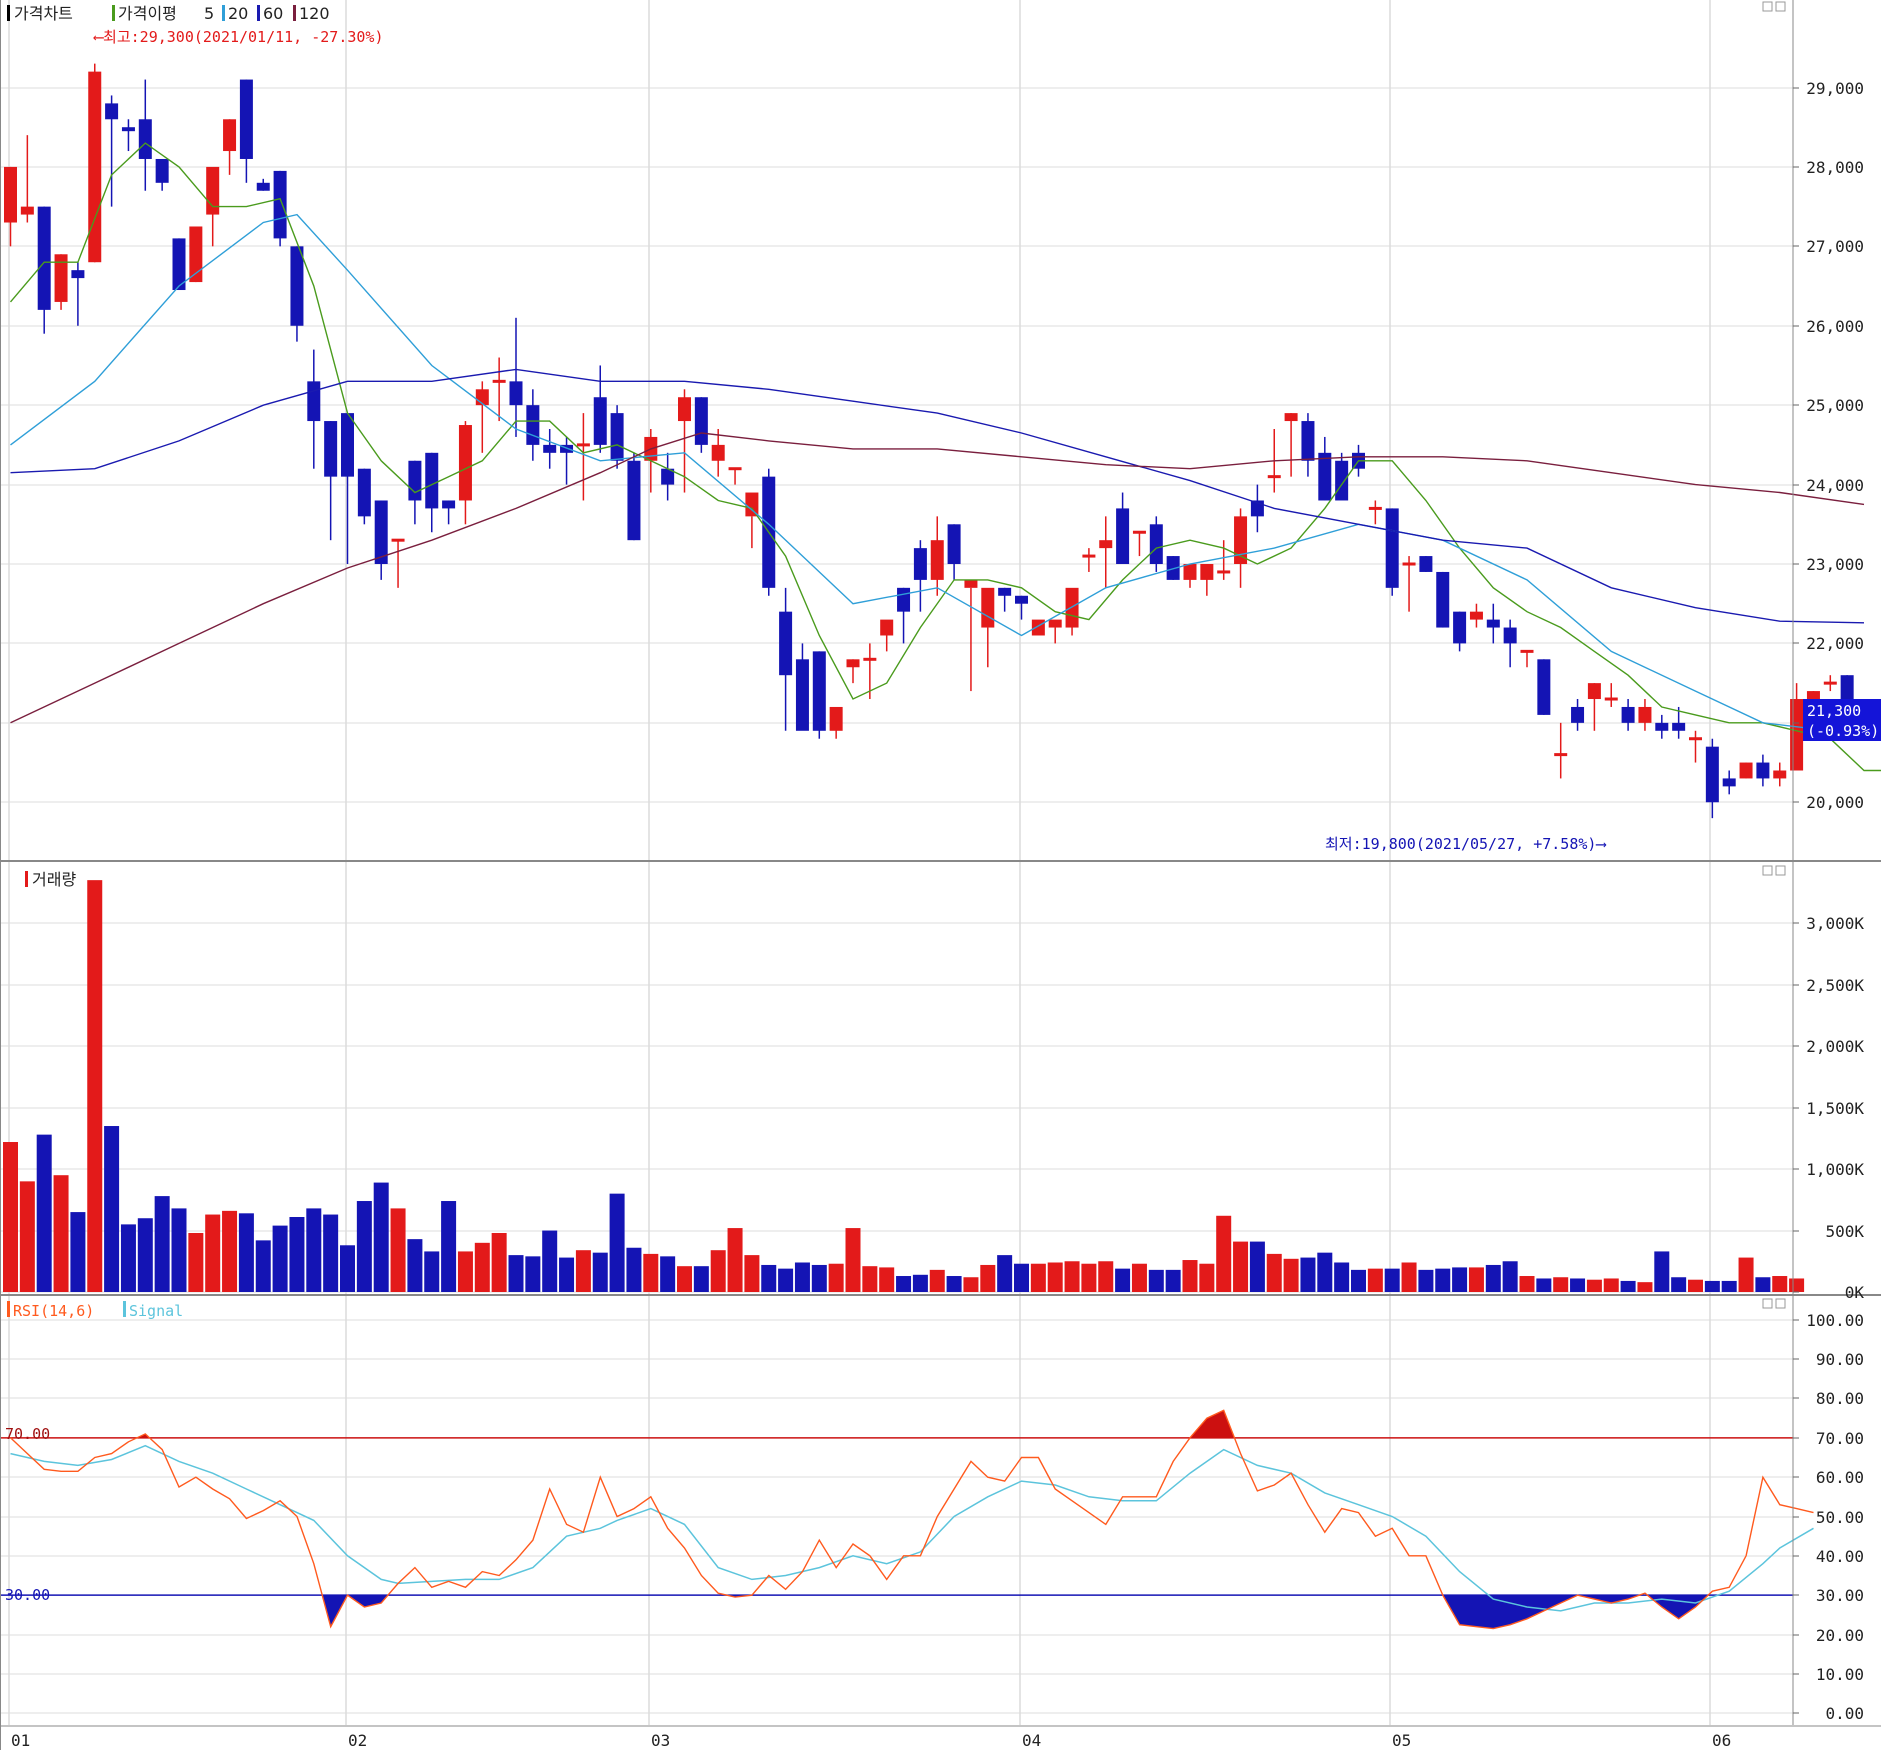 The image size is (1881, 1750). Describe the element at coordinates (1780, 6) in the screenshot. I see `price-pane-close-icon` at that location.